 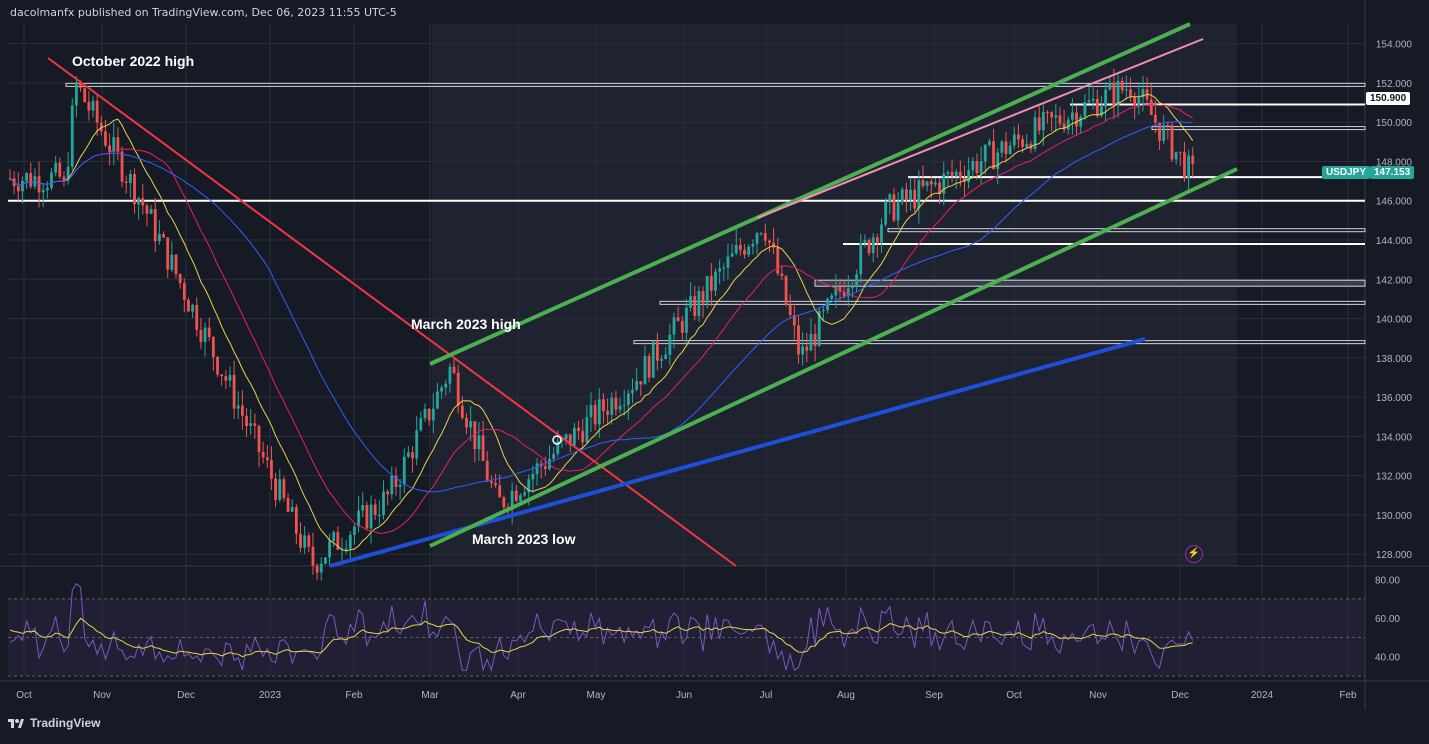 I want to click on marker-circle, so click(x=557, y=440).